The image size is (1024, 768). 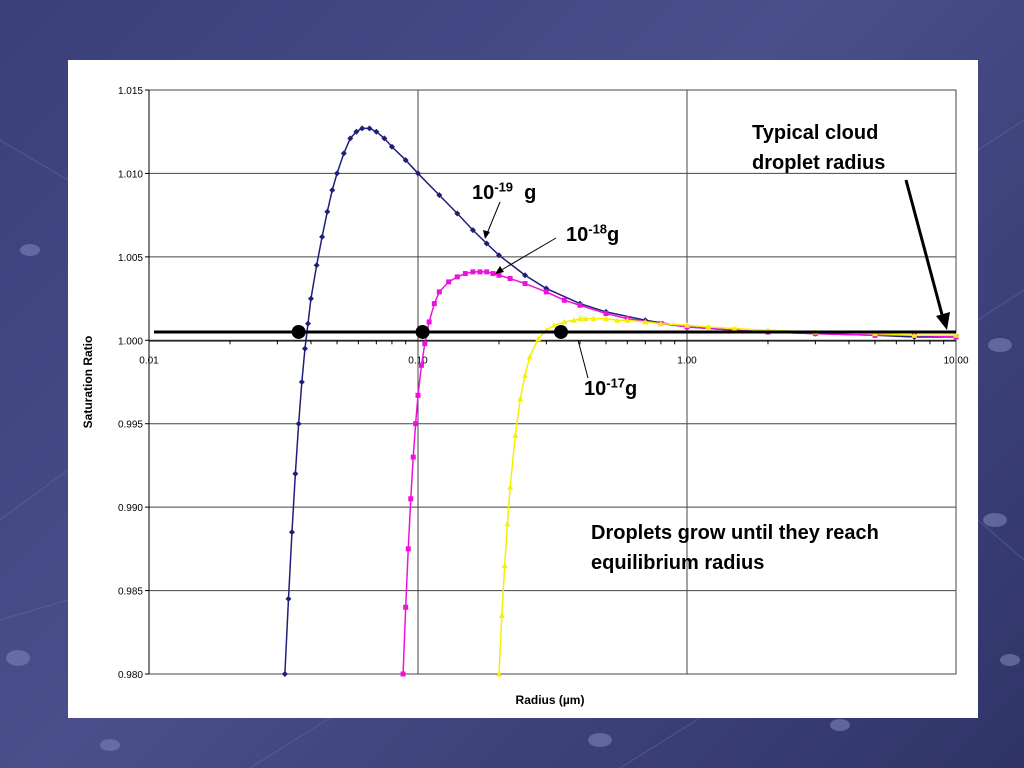 What do you see at coordinates (577, 235) in the screenshot?
I see `label-1e-18-base: 10` at bounding box center [577, 235].